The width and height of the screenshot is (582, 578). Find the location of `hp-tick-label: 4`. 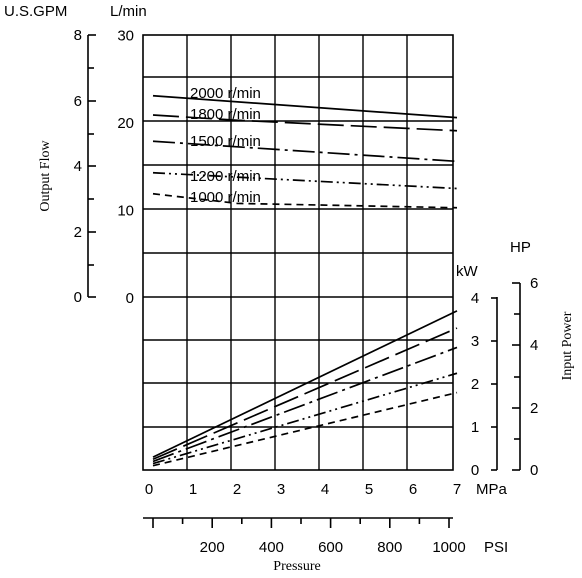

hp-tick-label: 4 is located at coordinates (534, 345).